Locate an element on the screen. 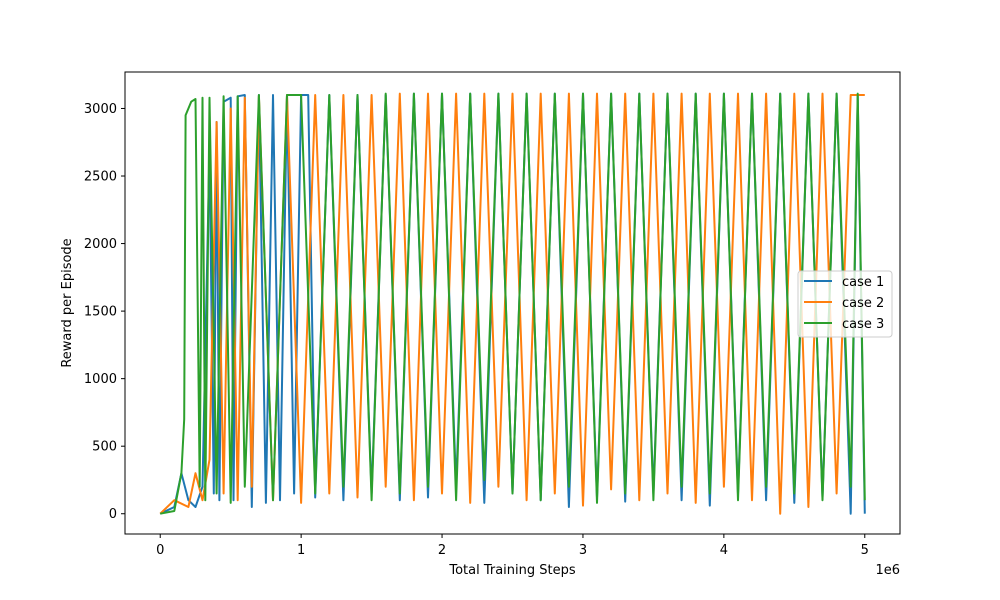 The image size is (1000, 600). x-axis-label: Total Training Steps is located at coordinates (512, 570).